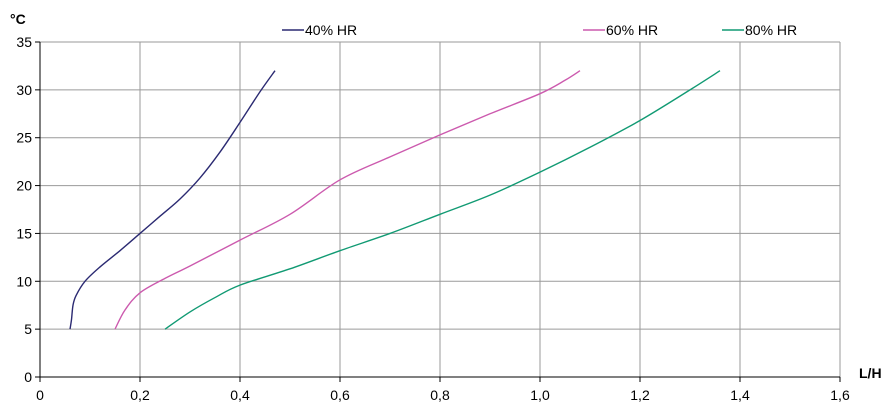 The width and height of the screenshot is (891, 408). What do you see at coordinates (632, 30) in the screenshot?
I see `legend-label: 60% HR` at bounding box center [632, 30].